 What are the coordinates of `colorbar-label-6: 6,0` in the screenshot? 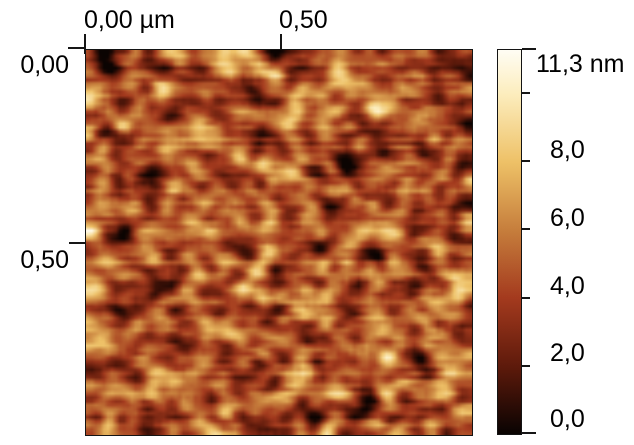 It's located at (567, 218).